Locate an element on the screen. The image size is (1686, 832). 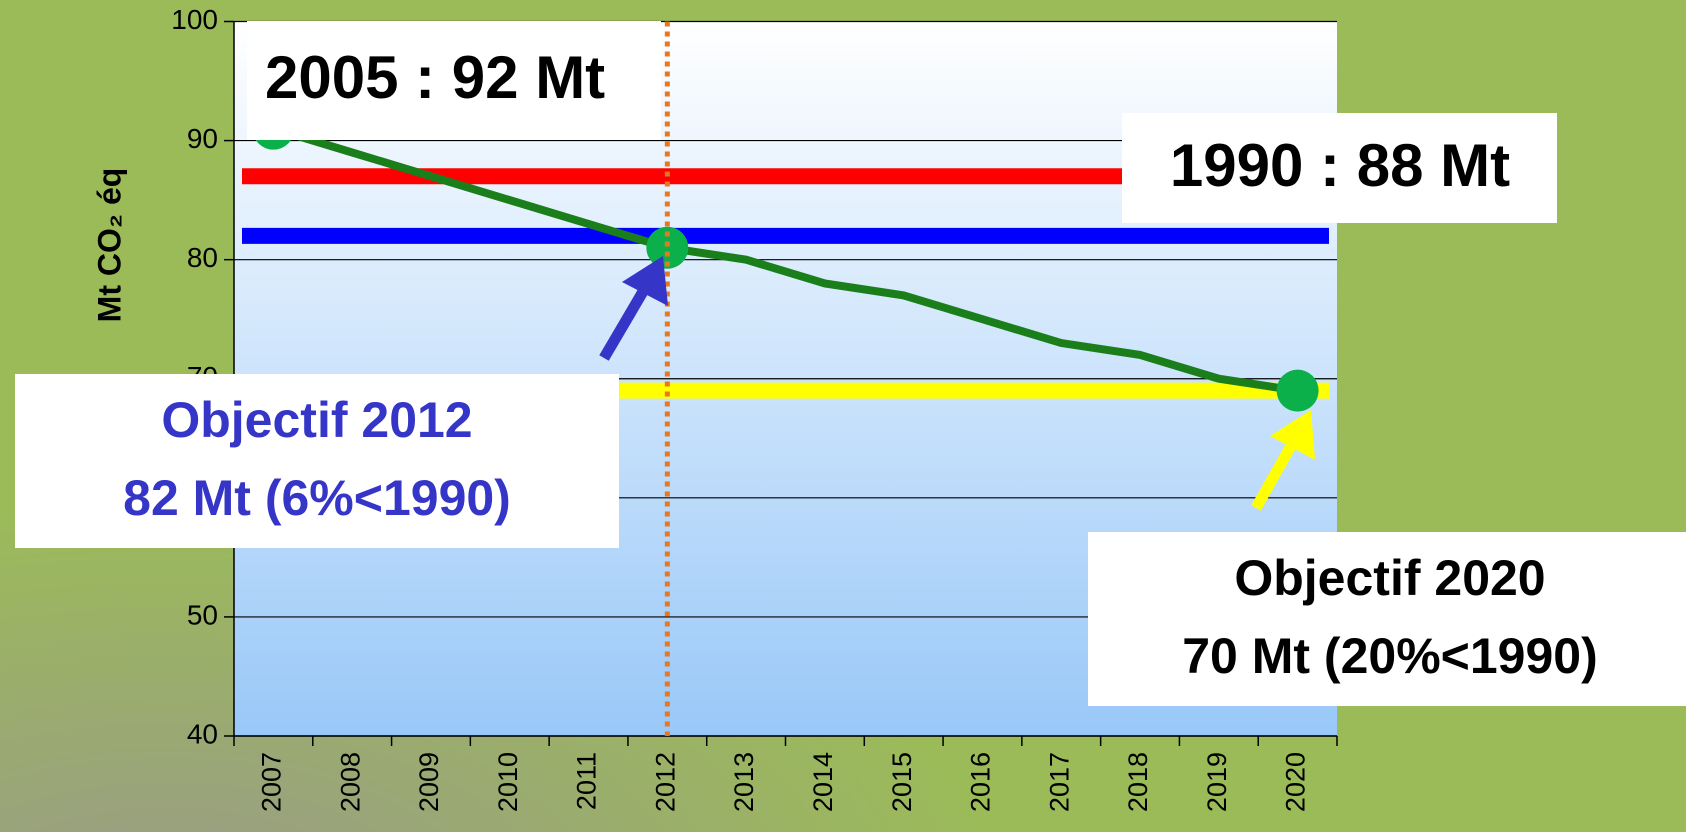
y-tick-label: 50 is located at coordinates (202, 614).